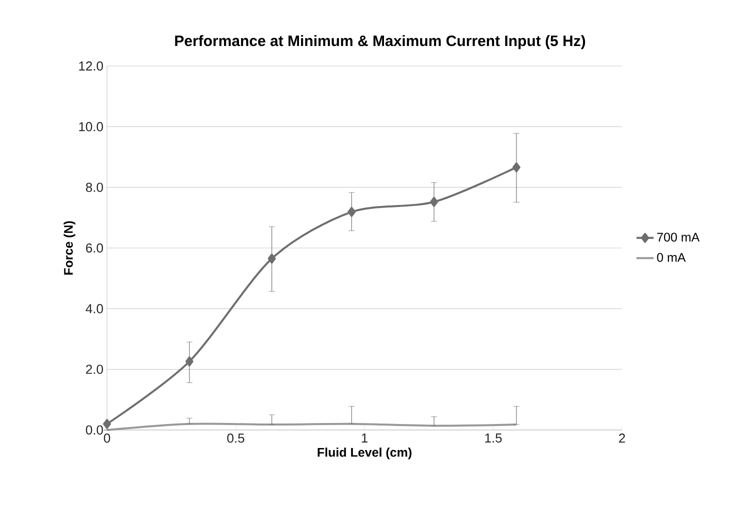 The height and width of the screenshot is (510, 746). Describe the element at coordinates (678, 237) in the screenshot. I see `legend-label: 700 mA` at that location.